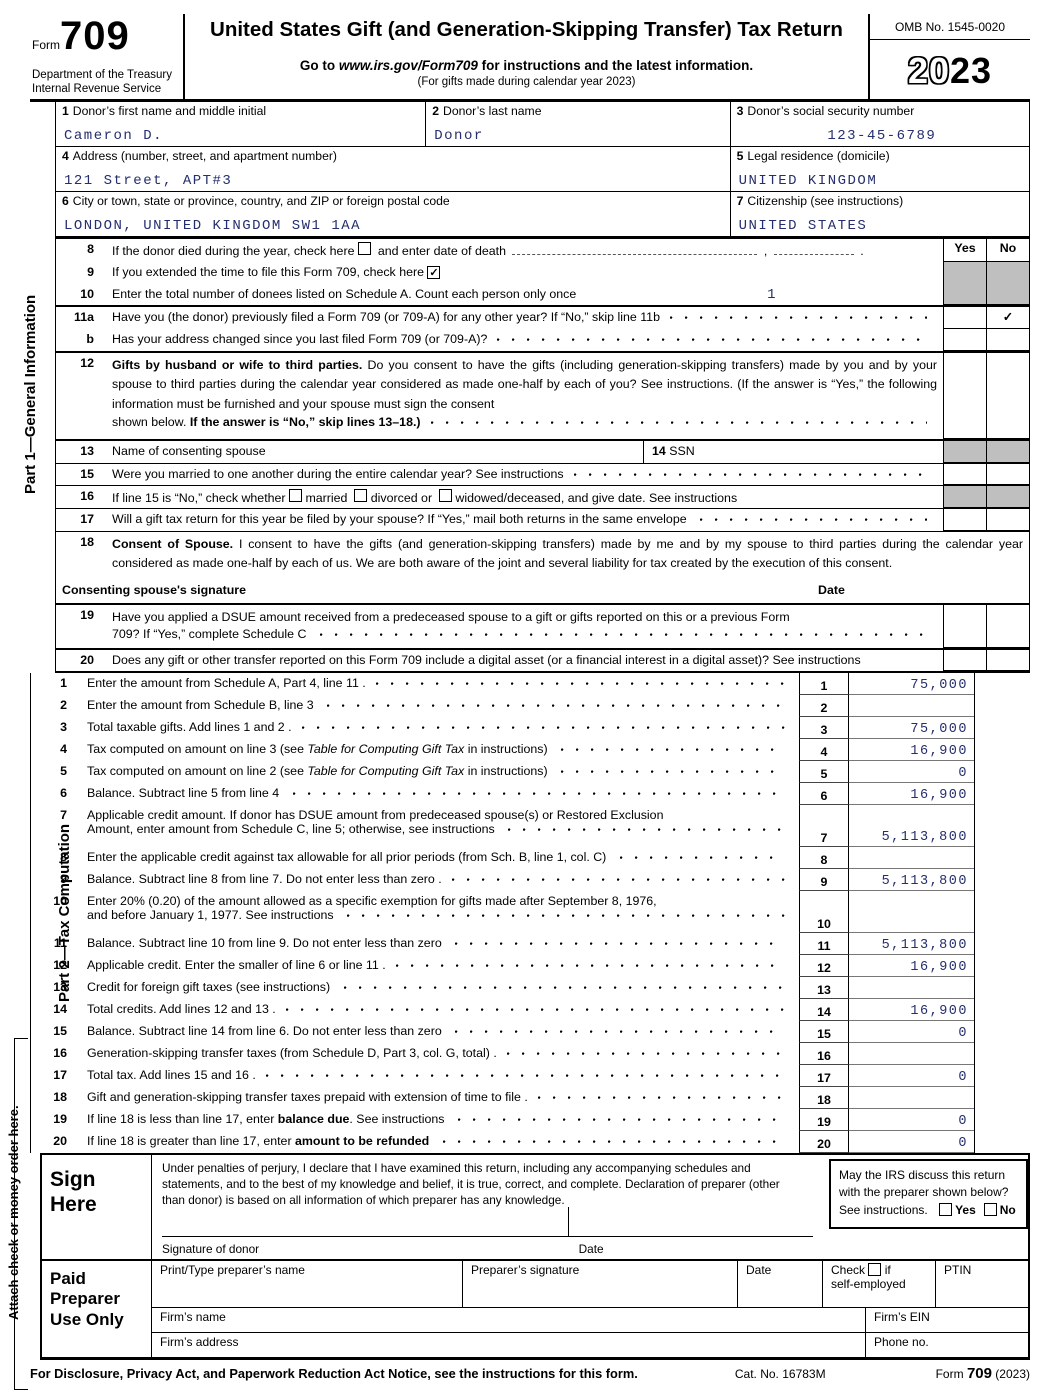 The width and height of the screenshot is (1054, 1400). I want to click on no-cell: No, so click(1007, 250).